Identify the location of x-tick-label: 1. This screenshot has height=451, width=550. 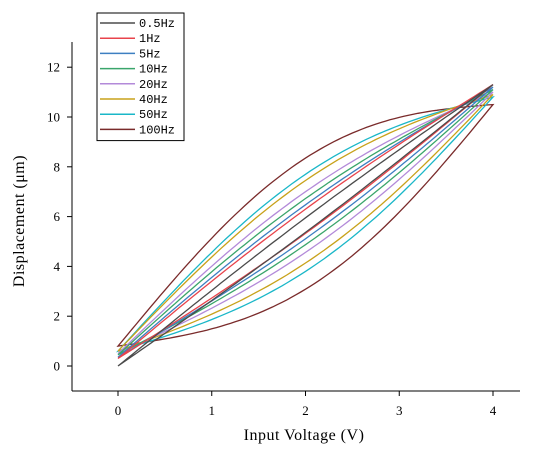
(212, 410).